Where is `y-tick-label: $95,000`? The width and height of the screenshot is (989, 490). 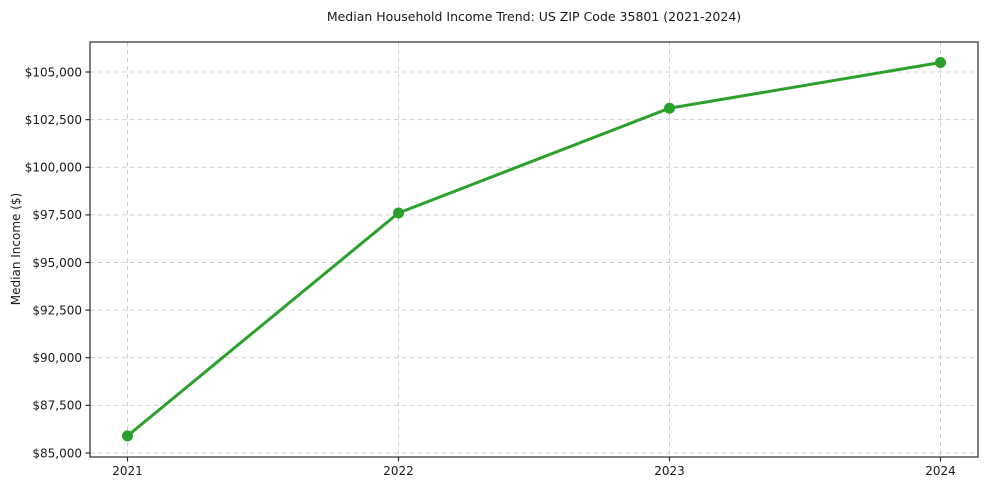 y-tick-label: $95,000 is located at coordinates (57, 263).